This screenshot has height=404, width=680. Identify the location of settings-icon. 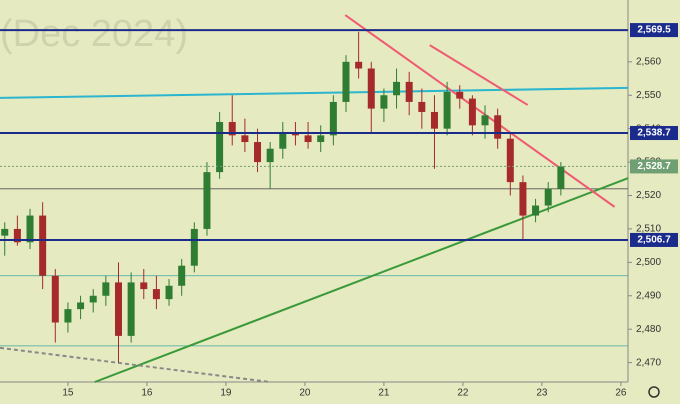
(654, 392).